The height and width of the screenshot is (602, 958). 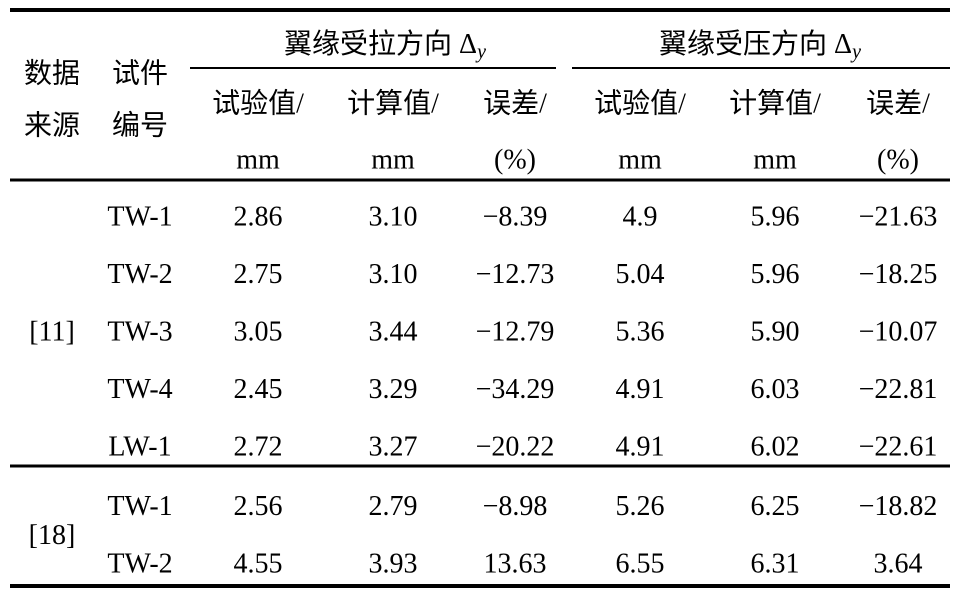 I want to click on cell-value: −22.61, so click(x=898, y=447).